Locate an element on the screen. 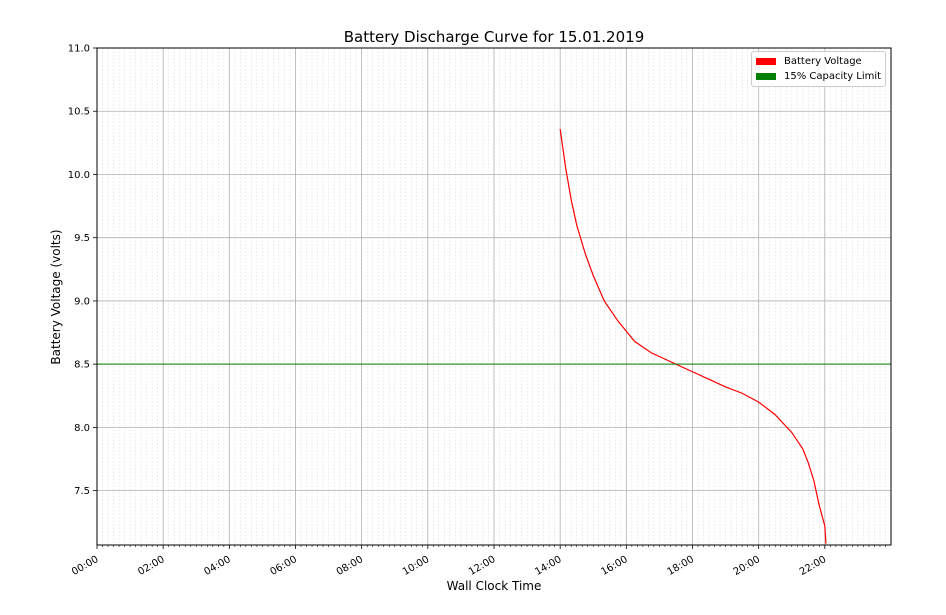 The image size is (946, 615). legend-label-battery-voltage: Battery Voltage is located at coordinates (823, 61).